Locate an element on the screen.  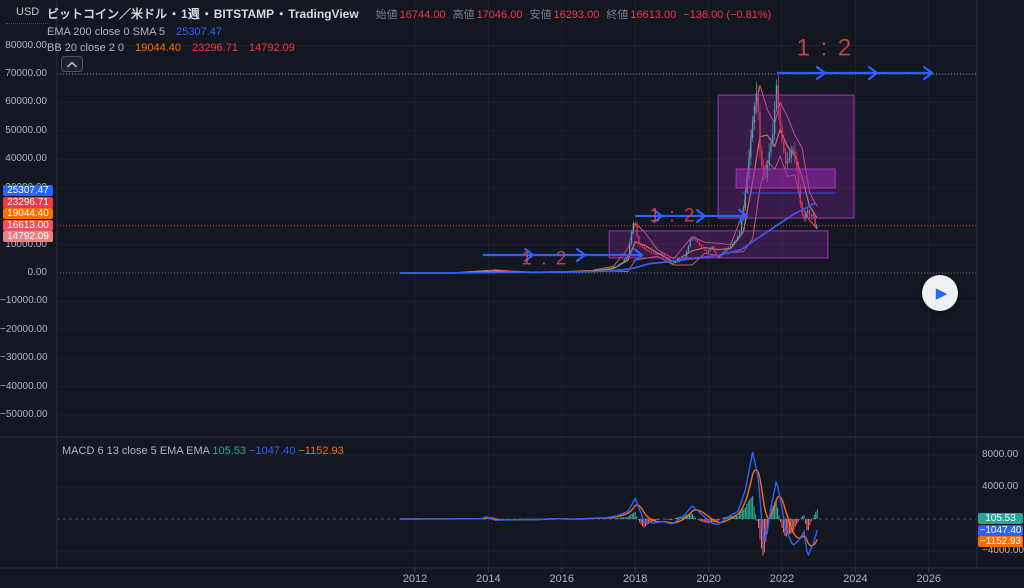
macd-signal-value: −1152.93 is located at coordinates (321, 451).